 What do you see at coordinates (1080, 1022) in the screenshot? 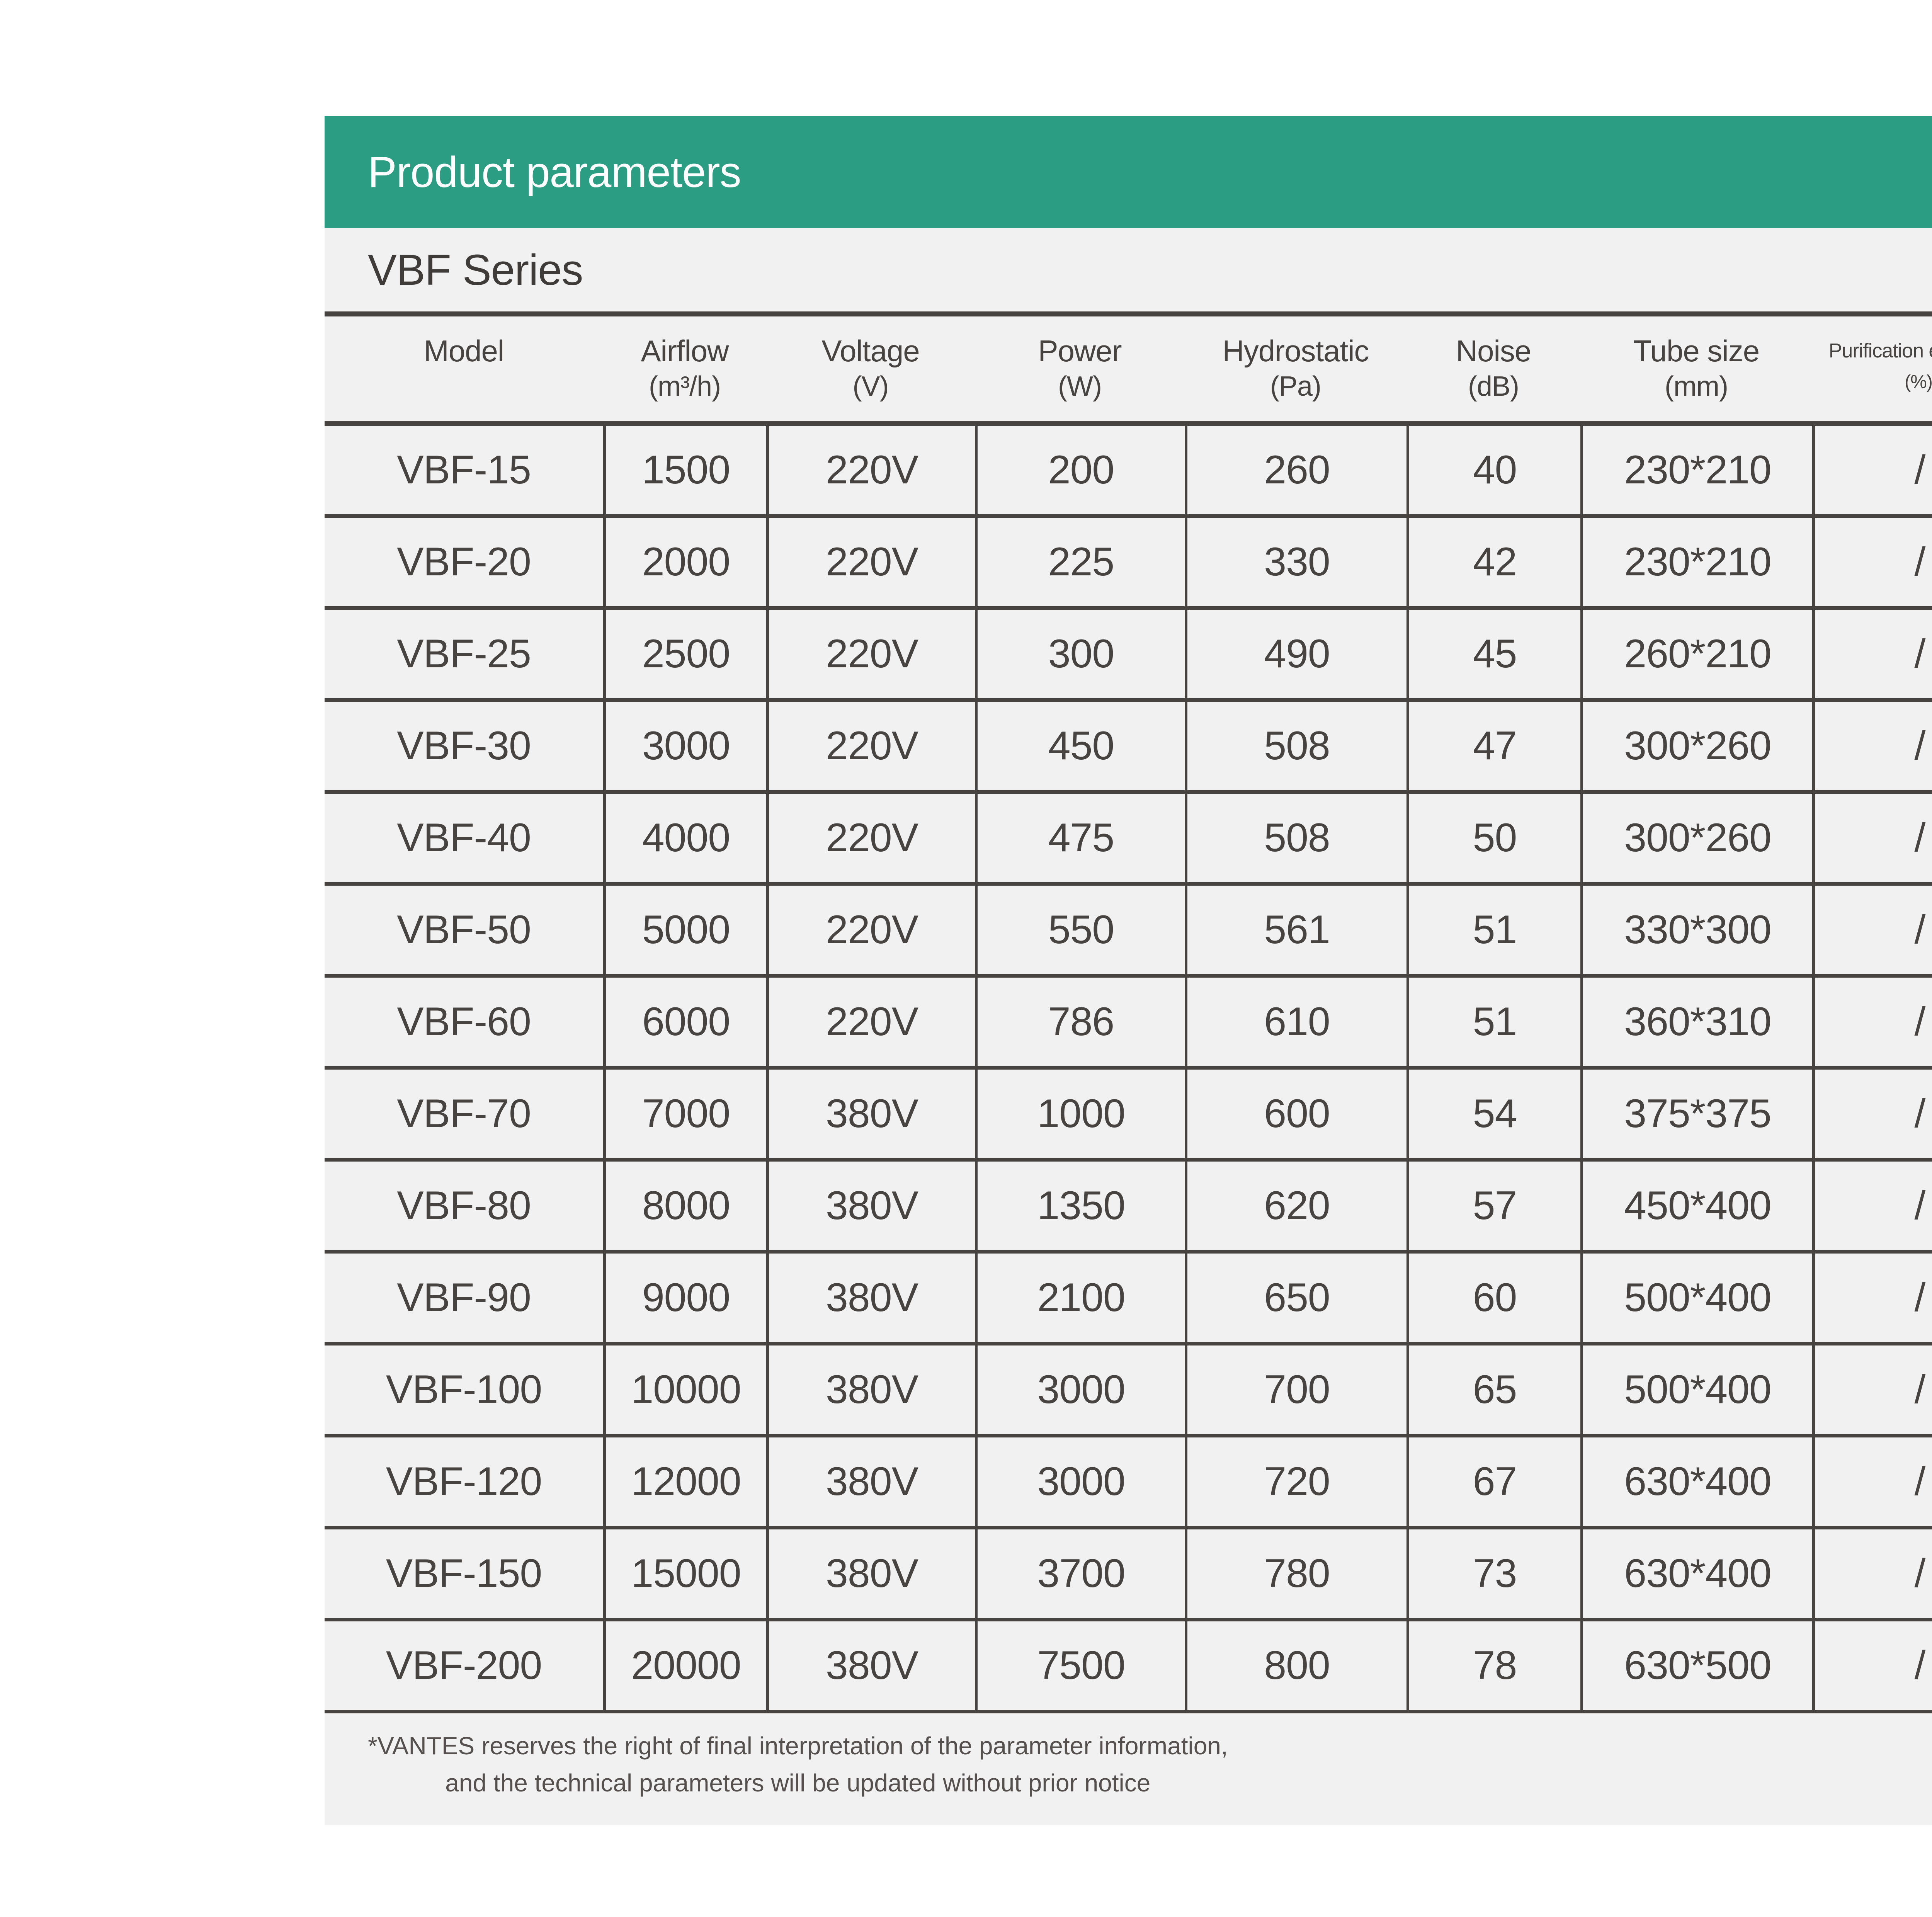
I see `table-cell: 786` at bounding box center [1080, 1022].